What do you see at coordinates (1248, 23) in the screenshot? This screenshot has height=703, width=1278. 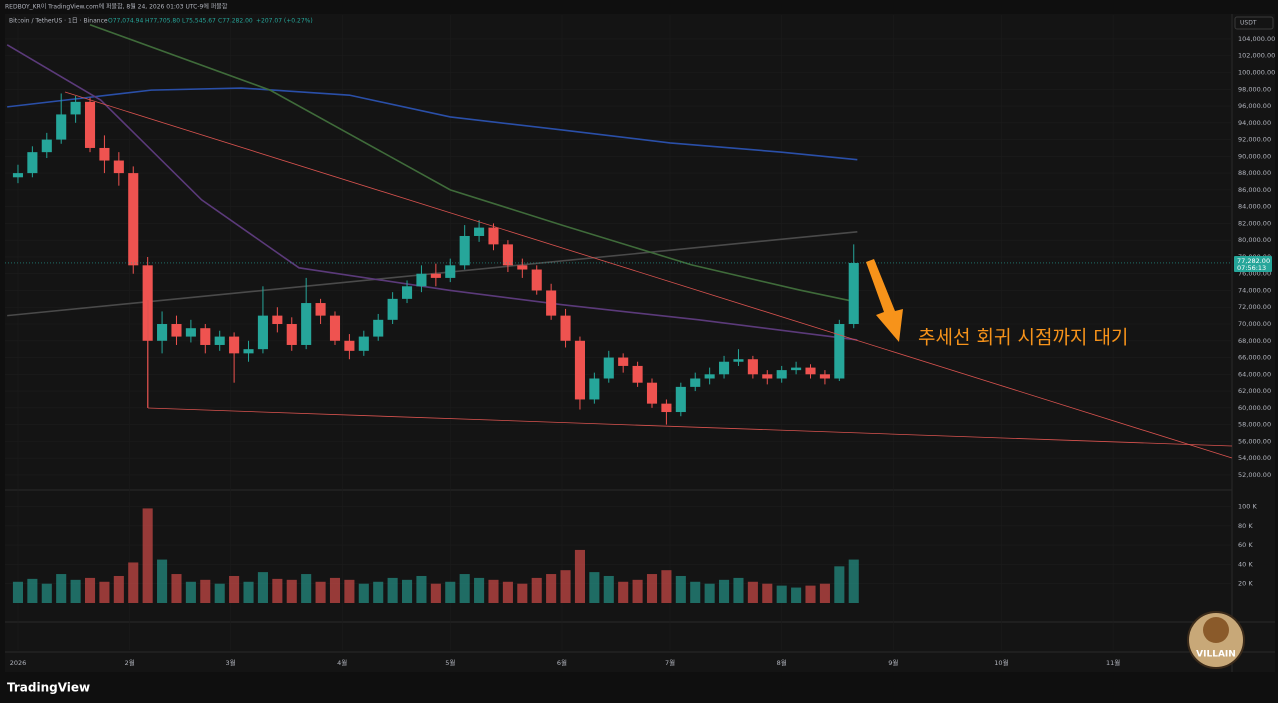 I see `currency: USDT` at bounding box center [1248, 23].